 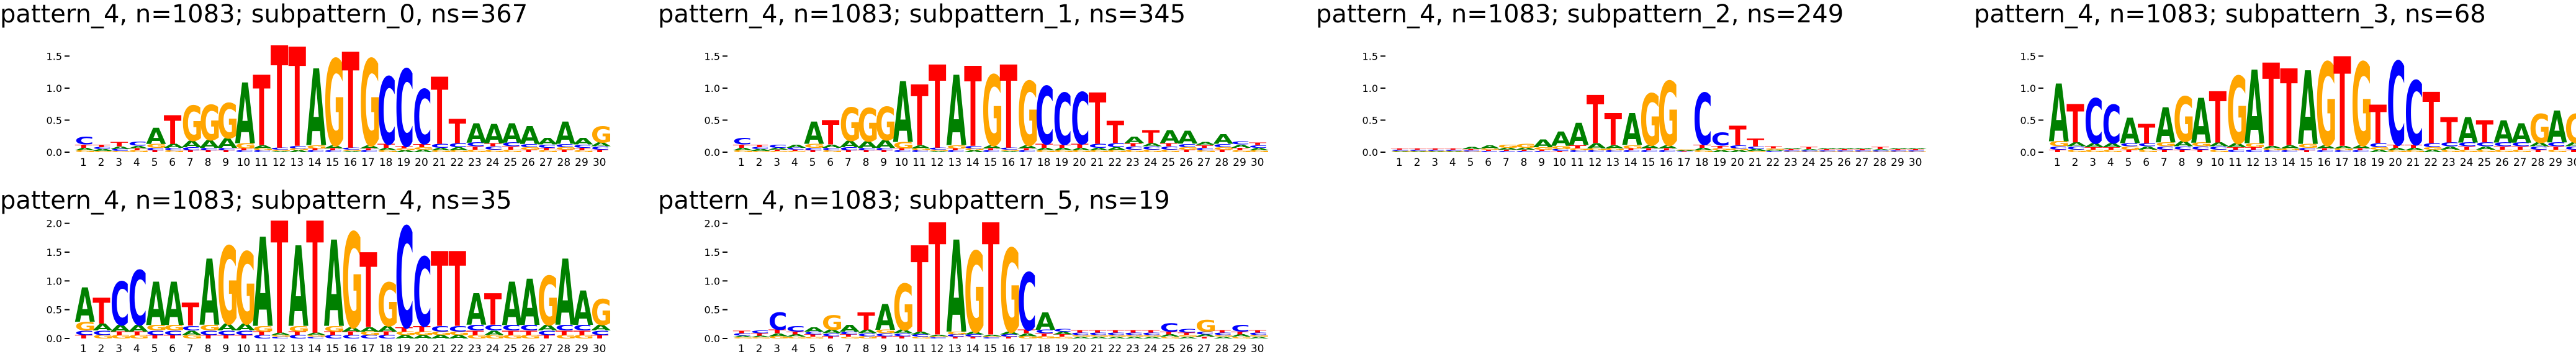 What do you see at coordinates (264, 14) in the screenshot?
I see `panel-title: pattern_4, n=1083; subpattern_0, ns=367` at bounding box center [264, 14].